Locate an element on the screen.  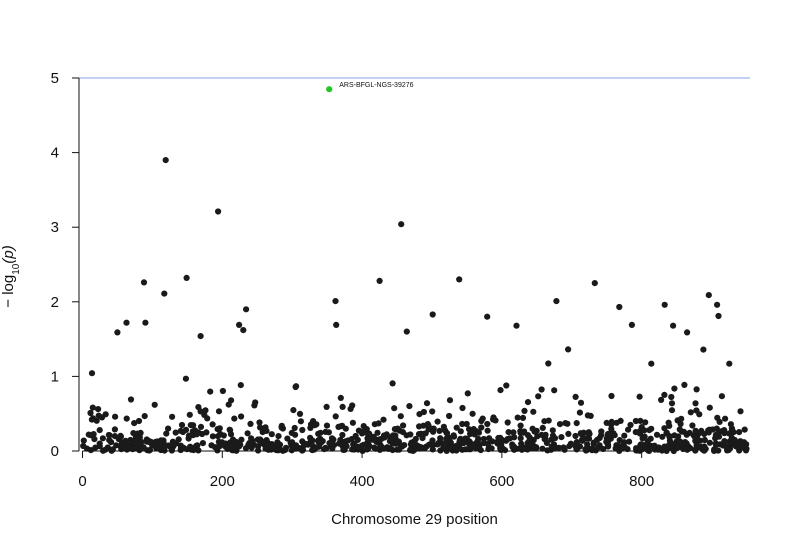
y-axis-title: − log10(p) is located at coordinates (11, 276).